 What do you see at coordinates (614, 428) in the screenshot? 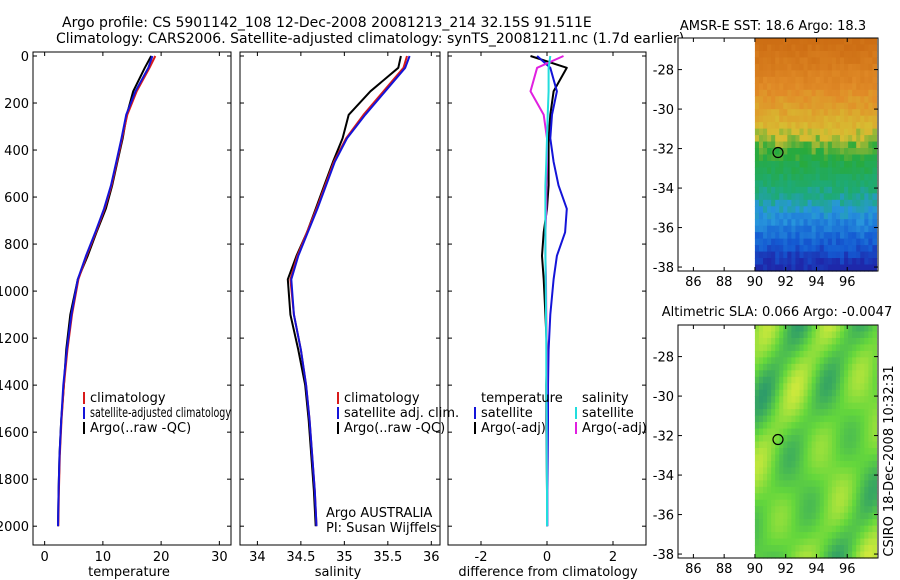
I see `legend-label: Argo(-adj)` at bounding box center [614, 428].